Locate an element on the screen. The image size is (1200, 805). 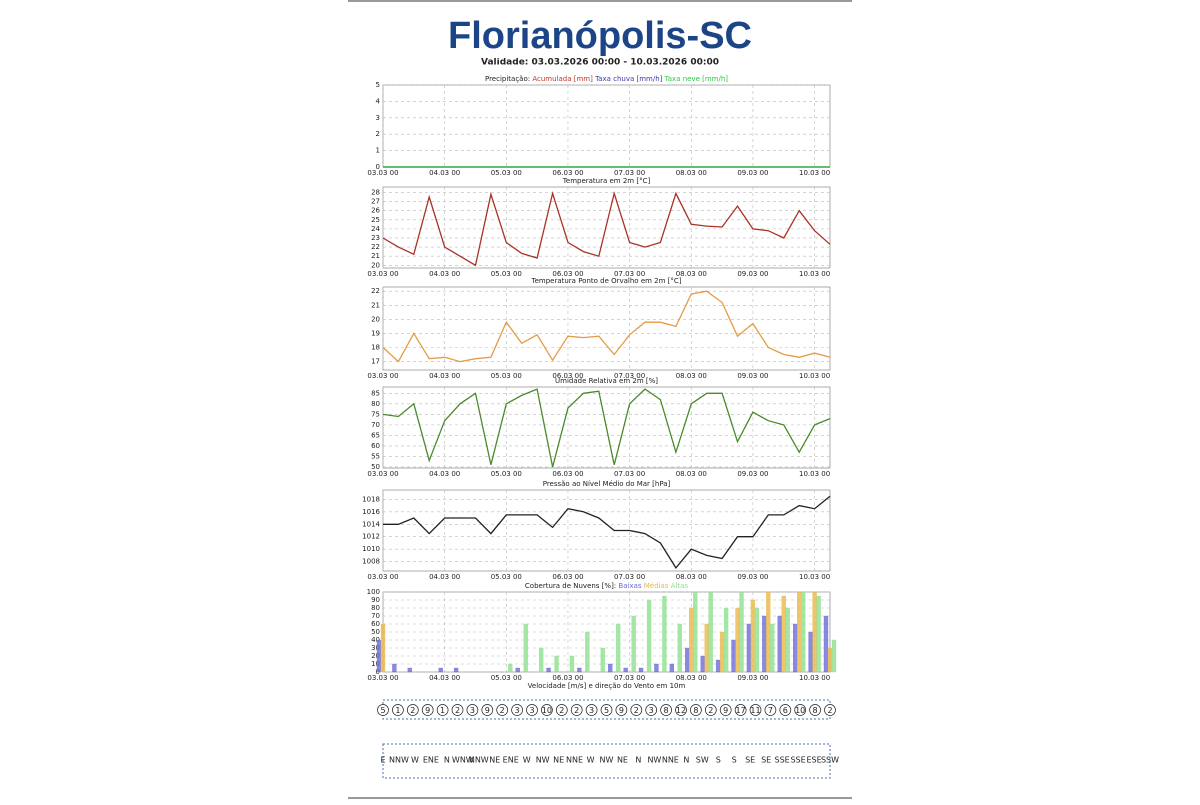
speed-label: 5 is located at coordinates (606, 710).